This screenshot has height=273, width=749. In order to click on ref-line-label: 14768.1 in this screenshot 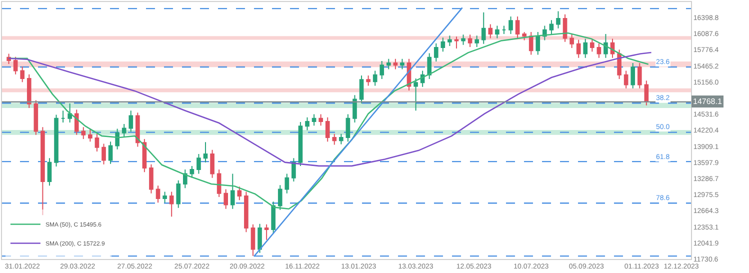, I will do `click(707, 101)`.